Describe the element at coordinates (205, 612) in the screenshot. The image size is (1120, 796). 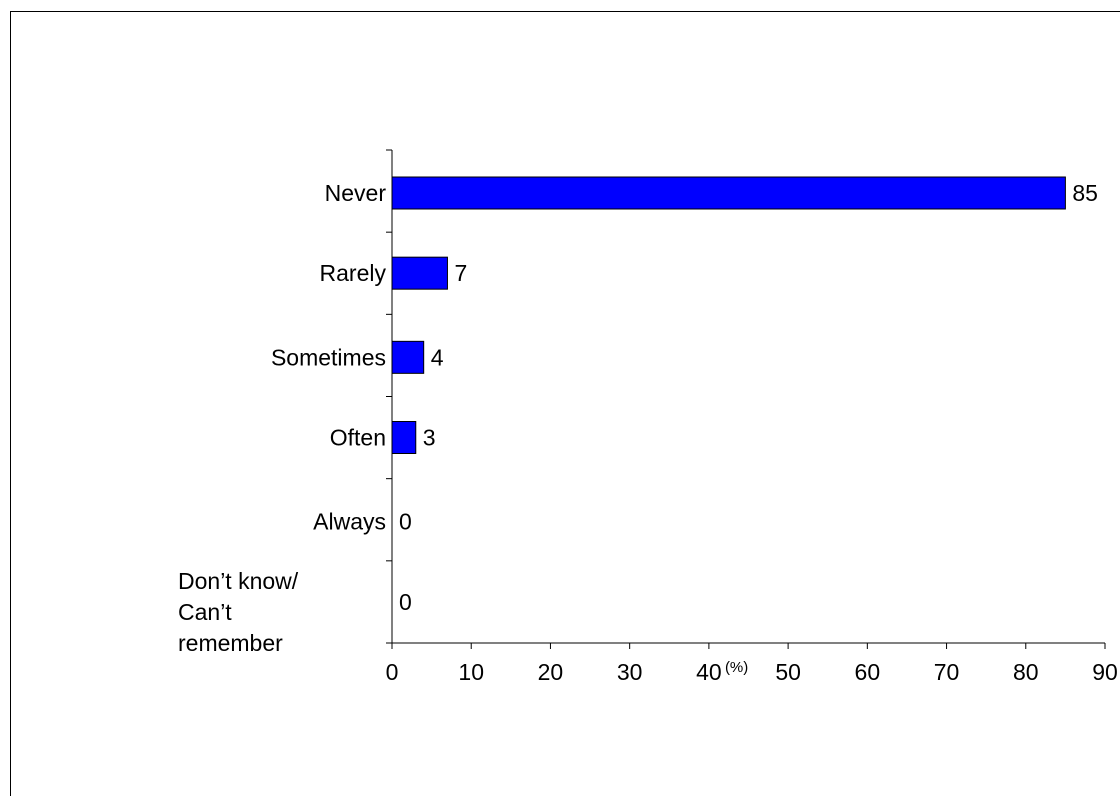
I see `category-label-line: Can’t` at that location.